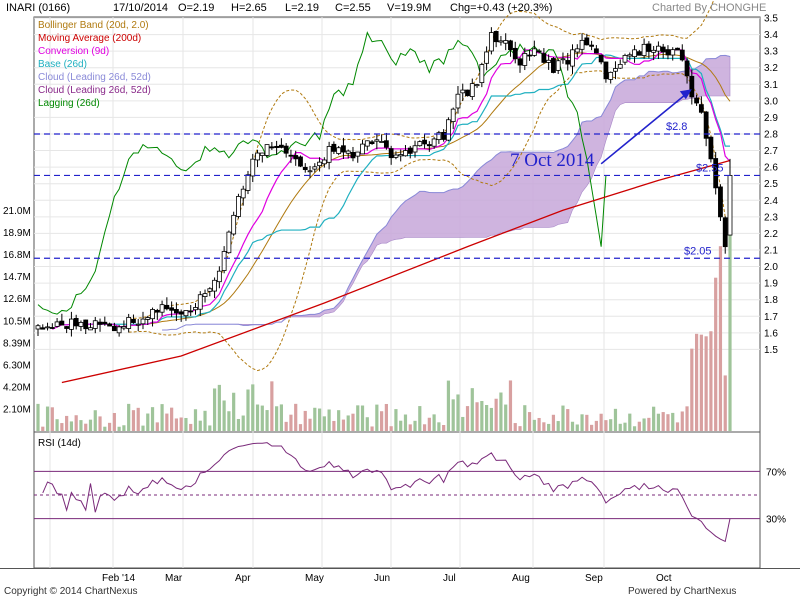  What do you see at coordinates (74, 51) in the screenshot?
I see `legend-conversion: Conversion (9d)` at bounding box center [74, 51].